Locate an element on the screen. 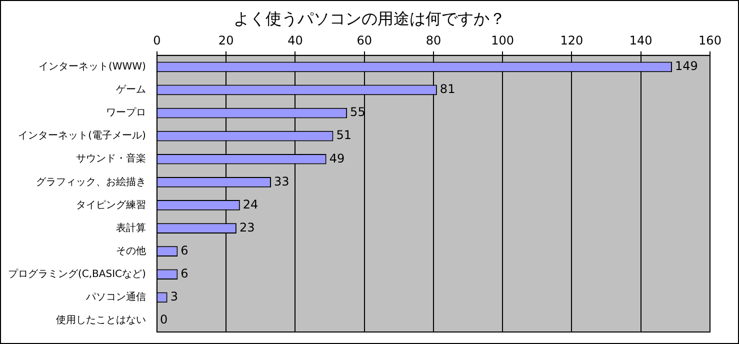 Image resolution: width=739 pixels, height=344 pixels. data-label: 49 is located at coordinates (337, 158).